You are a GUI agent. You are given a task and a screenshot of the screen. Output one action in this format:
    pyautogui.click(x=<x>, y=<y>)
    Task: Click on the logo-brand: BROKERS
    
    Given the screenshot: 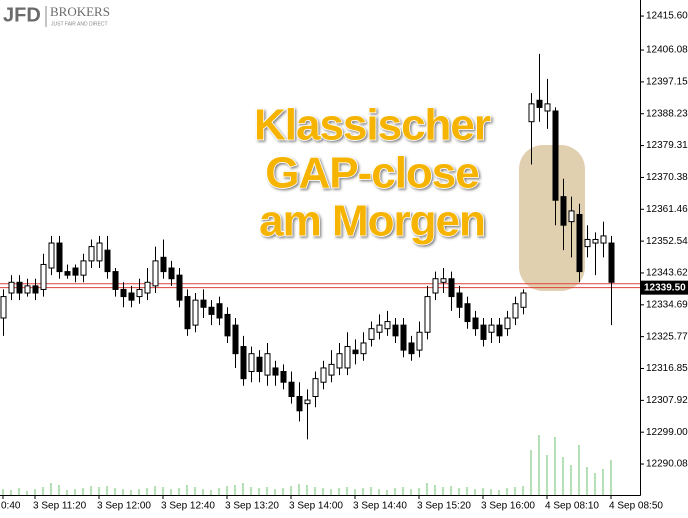 What is the action you would take?
    pyautogui.click(x=80, y=11)
    